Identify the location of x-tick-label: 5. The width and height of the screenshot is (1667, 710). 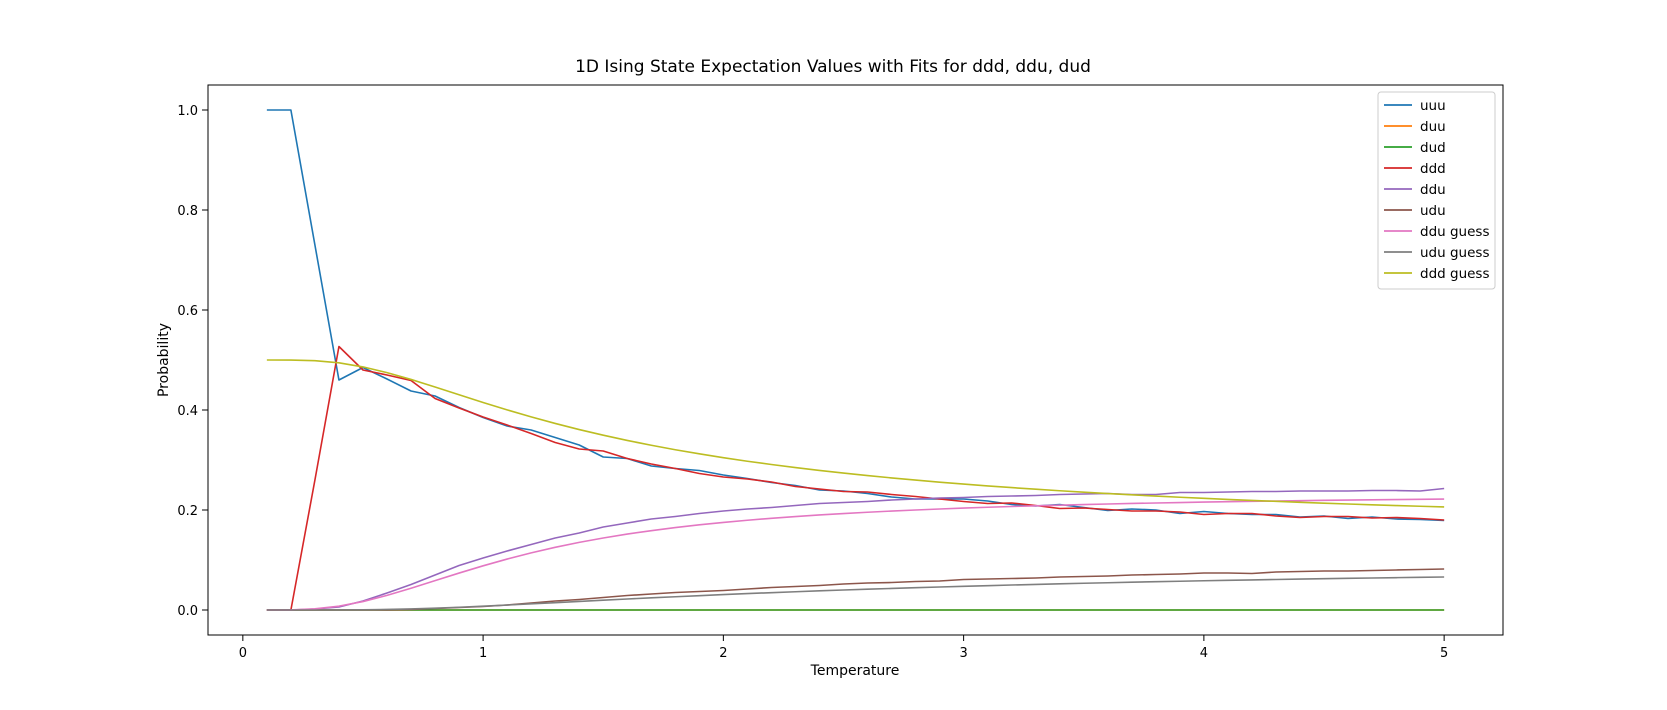
(1444, 653).